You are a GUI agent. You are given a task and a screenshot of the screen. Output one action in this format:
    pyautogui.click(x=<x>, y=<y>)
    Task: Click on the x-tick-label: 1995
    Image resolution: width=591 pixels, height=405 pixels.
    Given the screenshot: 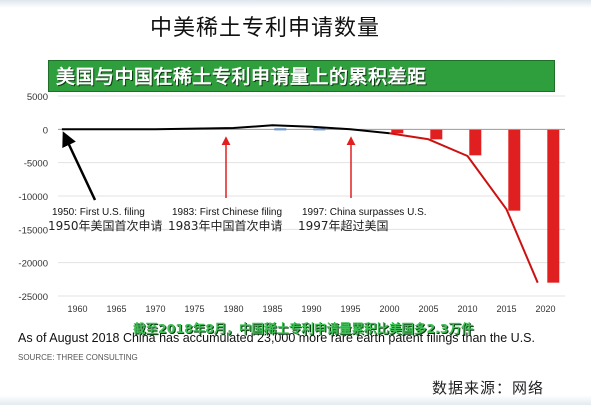 What is the action you would take?
    pyautogui.click(x=350, y=309)
    